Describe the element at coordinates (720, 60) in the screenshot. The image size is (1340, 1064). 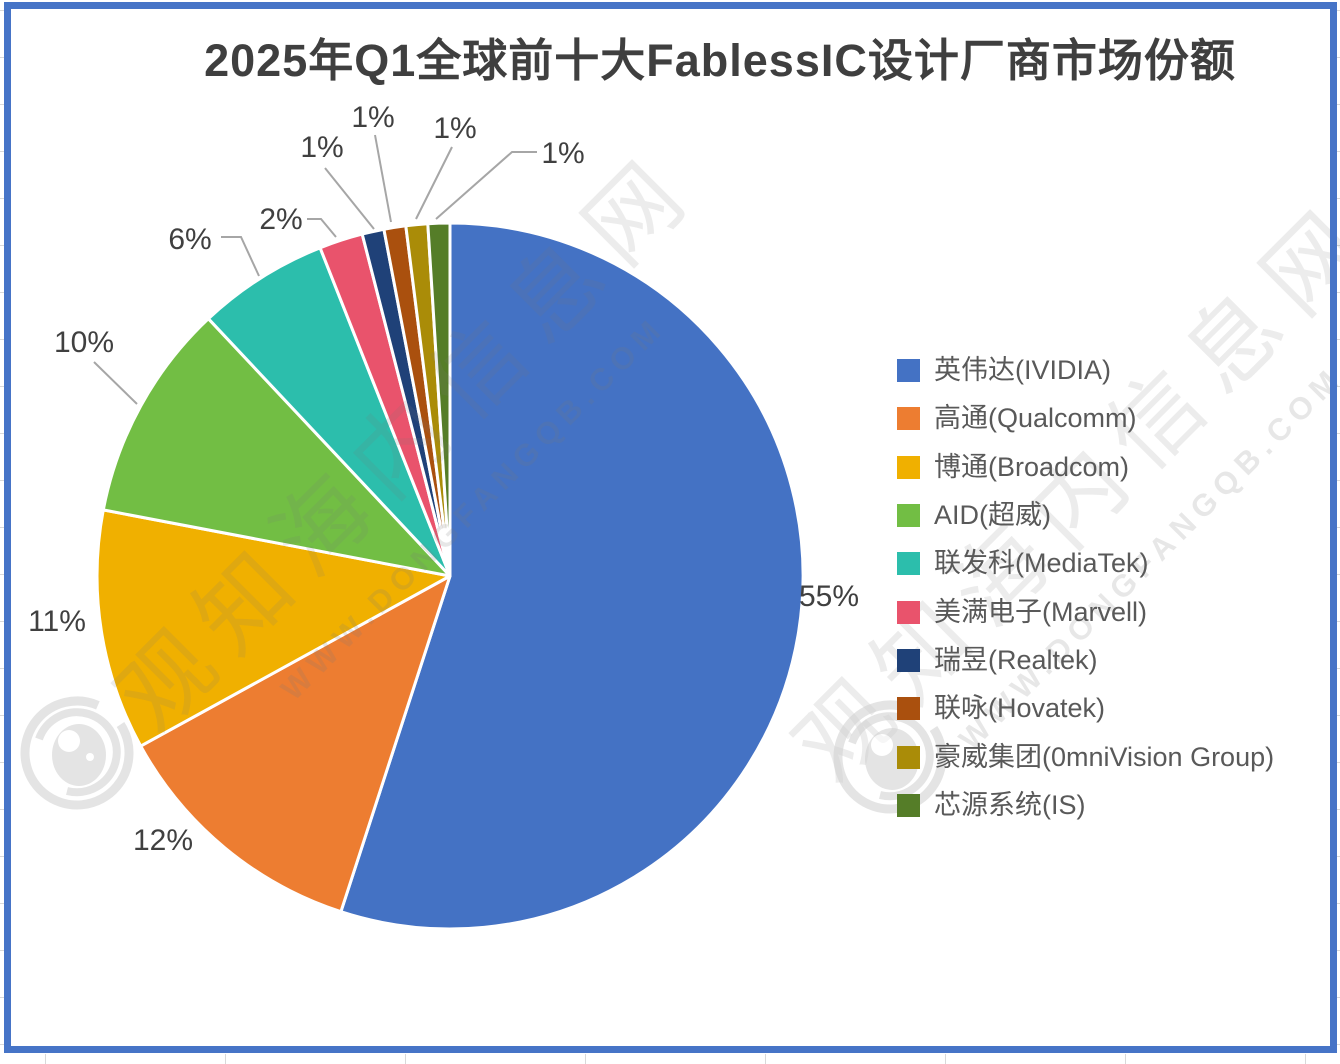
I see `chart-title: 2025年Q1全球前十大FablessIC设计厂商市场份额` at that location.